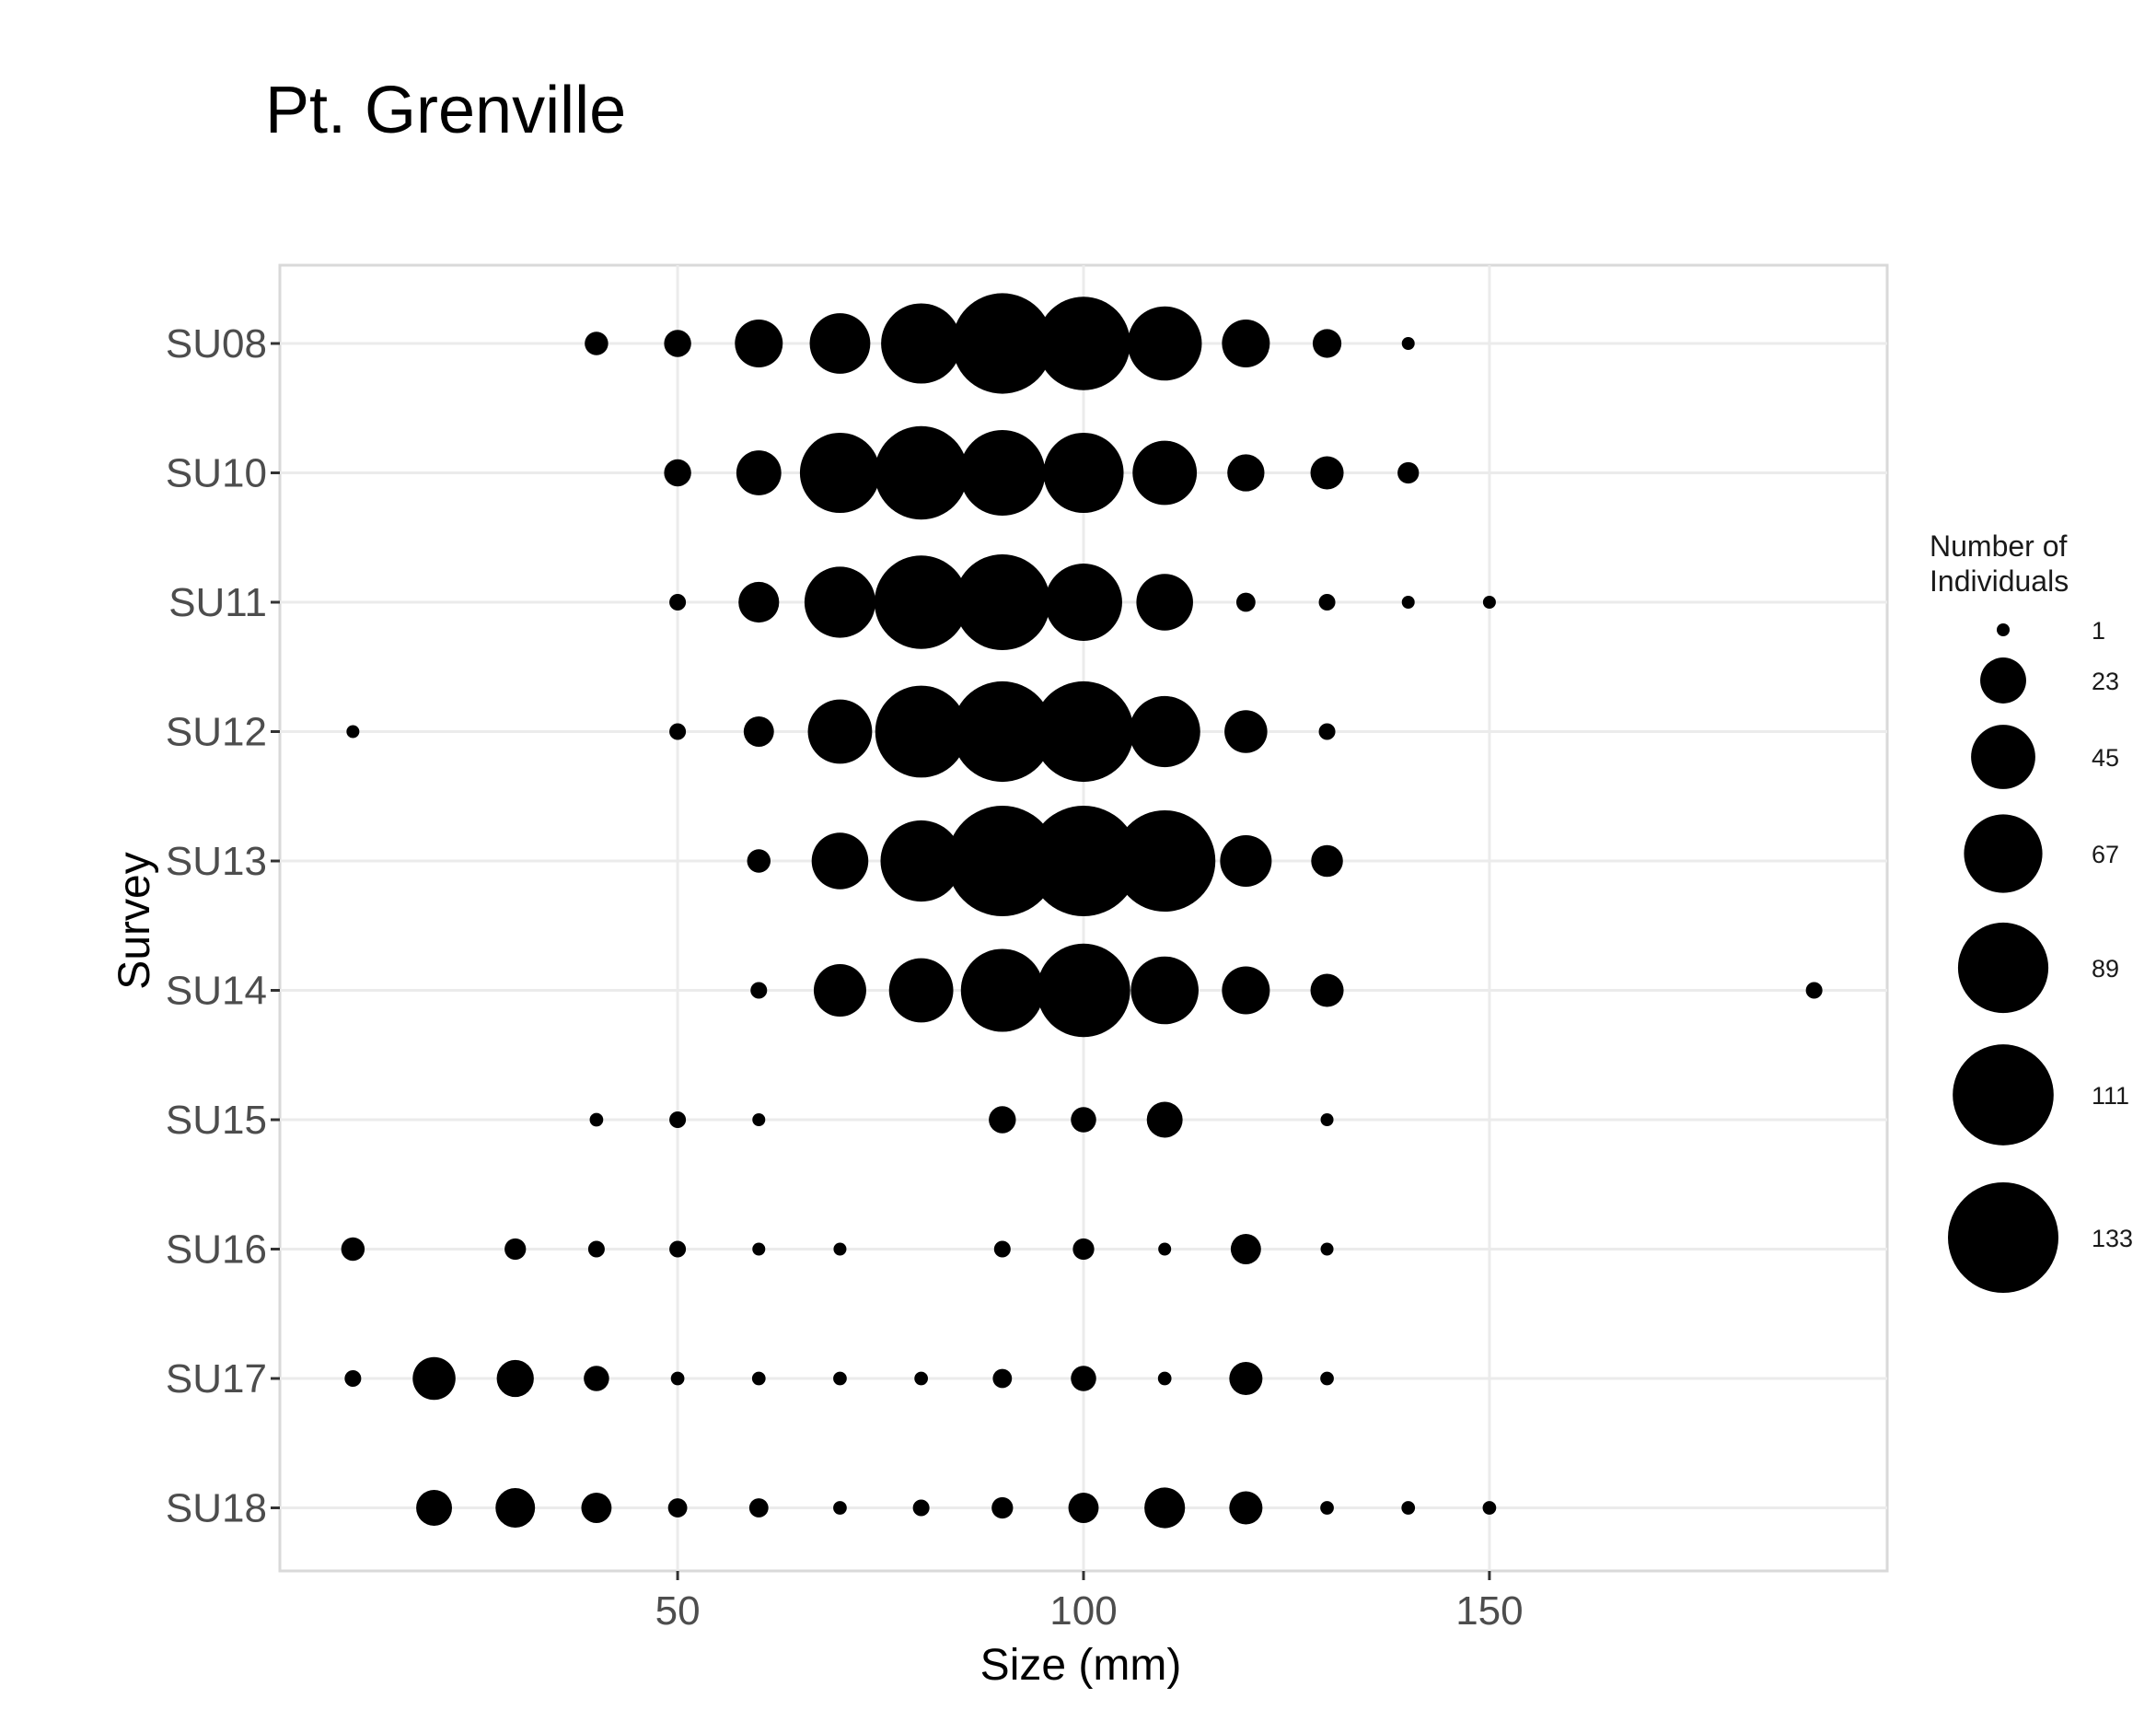 Image resolution: width=2156 pixels, height=1733 pixels. I want to click on legend-label: 45, so click(2105, 758).